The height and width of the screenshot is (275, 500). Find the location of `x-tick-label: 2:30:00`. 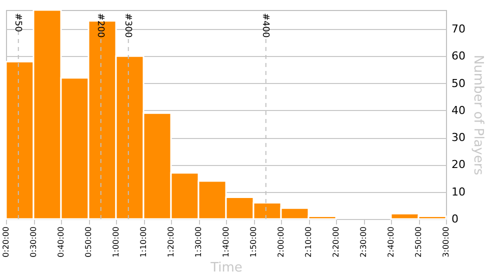

x-tick-label: 2:30:00 is located at coordinates (363, 242).